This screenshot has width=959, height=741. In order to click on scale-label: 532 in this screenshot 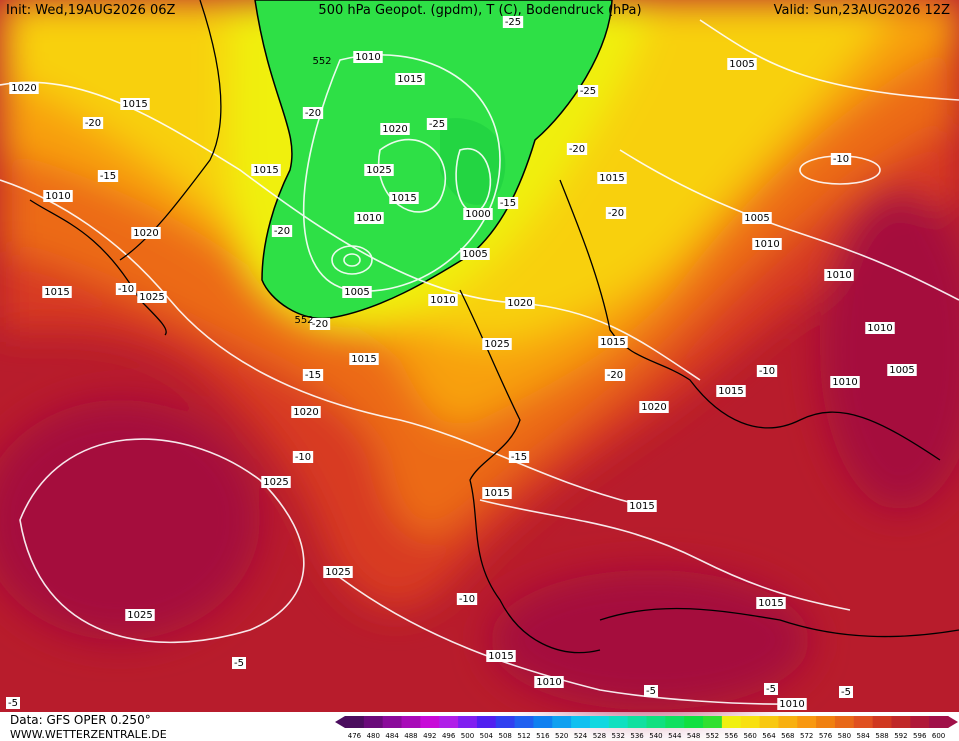, I will do `click(618, 736)`.